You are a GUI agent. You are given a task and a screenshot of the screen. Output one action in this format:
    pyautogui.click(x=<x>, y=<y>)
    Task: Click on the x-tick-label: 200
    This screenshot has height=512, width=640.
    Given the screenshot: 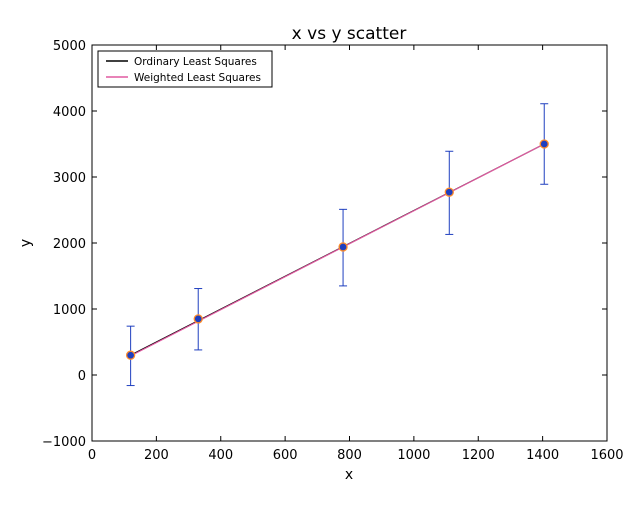 What is the action you would take?
    pyautogui.click(x=156, y=455)
    